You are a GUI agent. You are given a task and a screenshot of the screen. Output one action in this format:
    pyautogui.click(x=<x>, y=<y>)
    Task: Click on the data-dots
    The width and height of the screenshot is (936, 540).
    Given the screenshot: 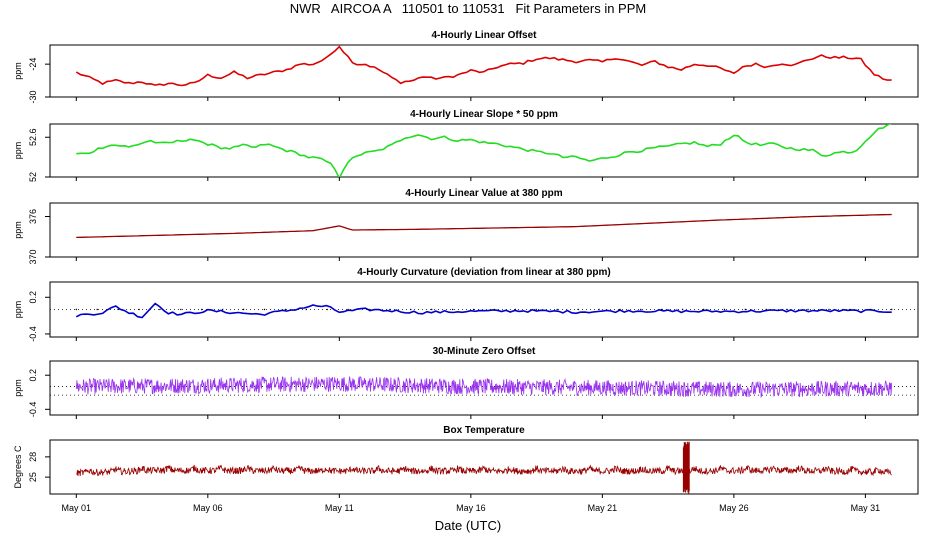 What is the action you would take?
    pyautogui.click(x=484, y=309)
    